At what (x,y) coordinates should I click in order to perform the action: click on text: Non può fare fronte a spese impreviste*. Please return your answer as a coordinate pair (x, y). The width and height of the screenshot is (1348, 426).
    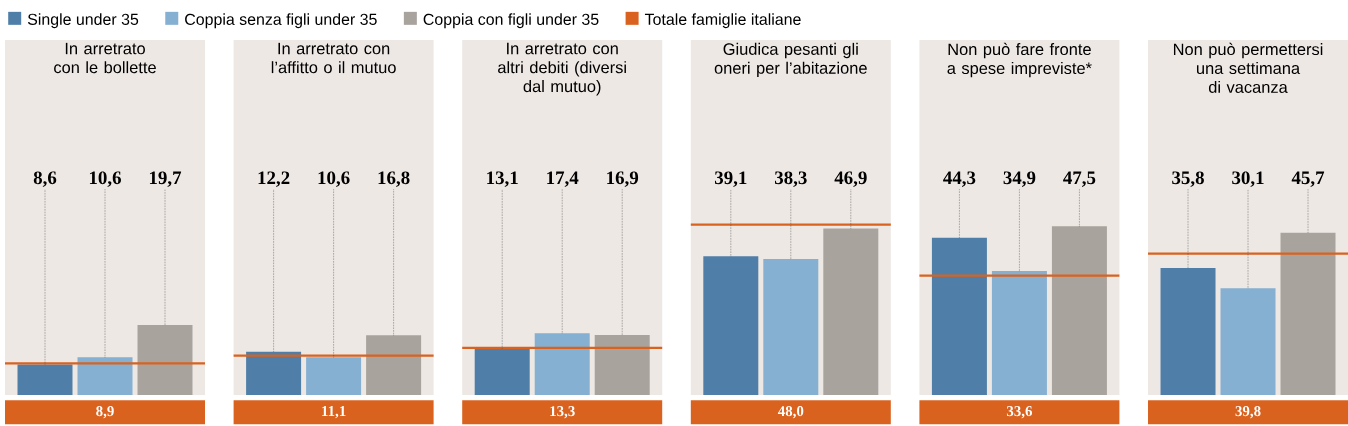
    Looking at the image, I should click on (1019, 60).